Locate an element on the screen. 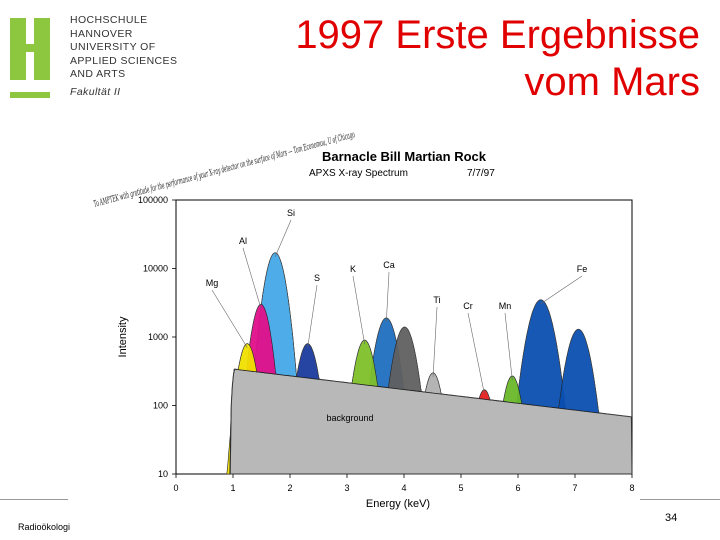 This screenshot has height=540, width=720. institution-line: HANNOVER is located at coordinates (101, 33).